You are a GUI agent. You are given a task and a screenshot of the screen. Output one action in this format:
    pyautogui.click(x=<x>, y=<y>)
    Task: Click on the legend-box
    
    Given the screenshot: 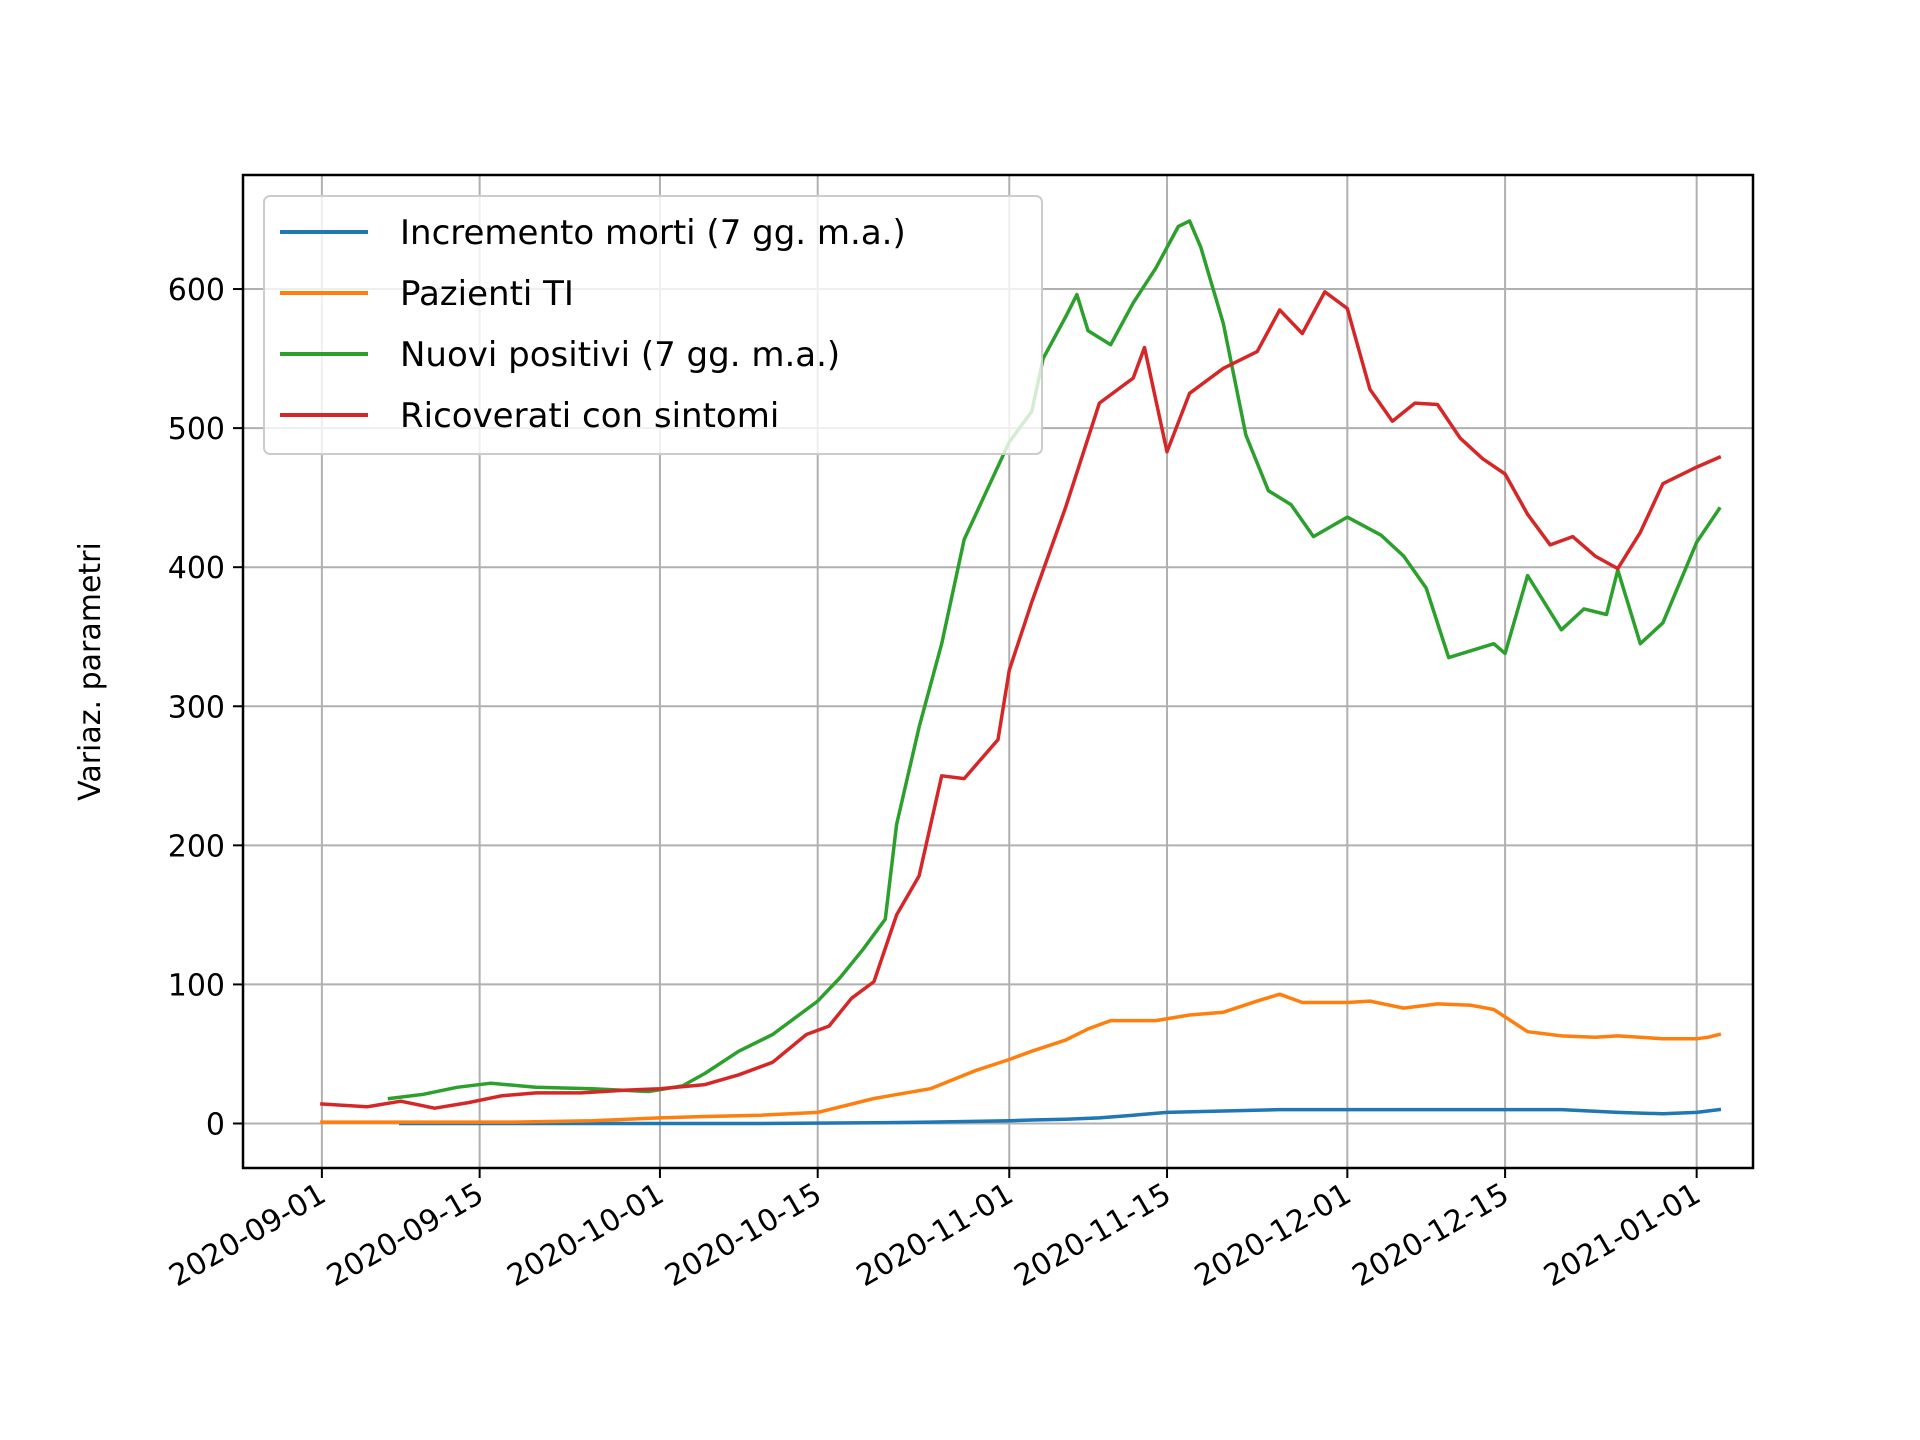 What is the action you would take?
    pyautogui.click(x=653, y=325)
    